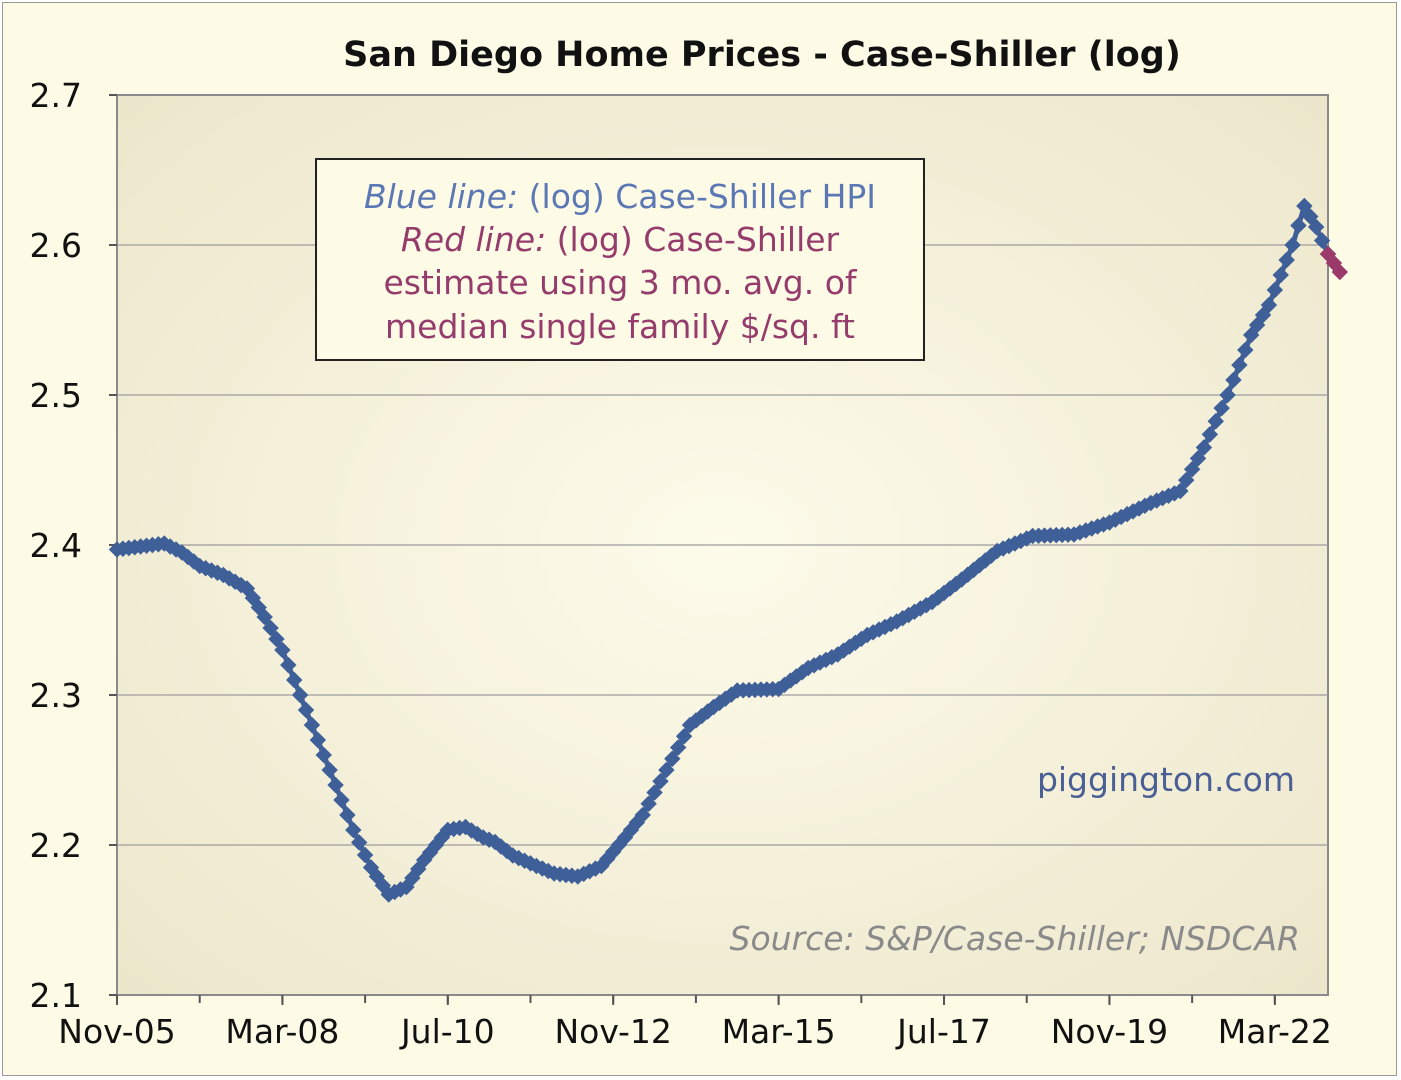 Image resolution: width=1401 pixels, height=1080 pixels. Describe the element at coordinates (1340, 272) in the screenshot. I see `red-point` at that location.